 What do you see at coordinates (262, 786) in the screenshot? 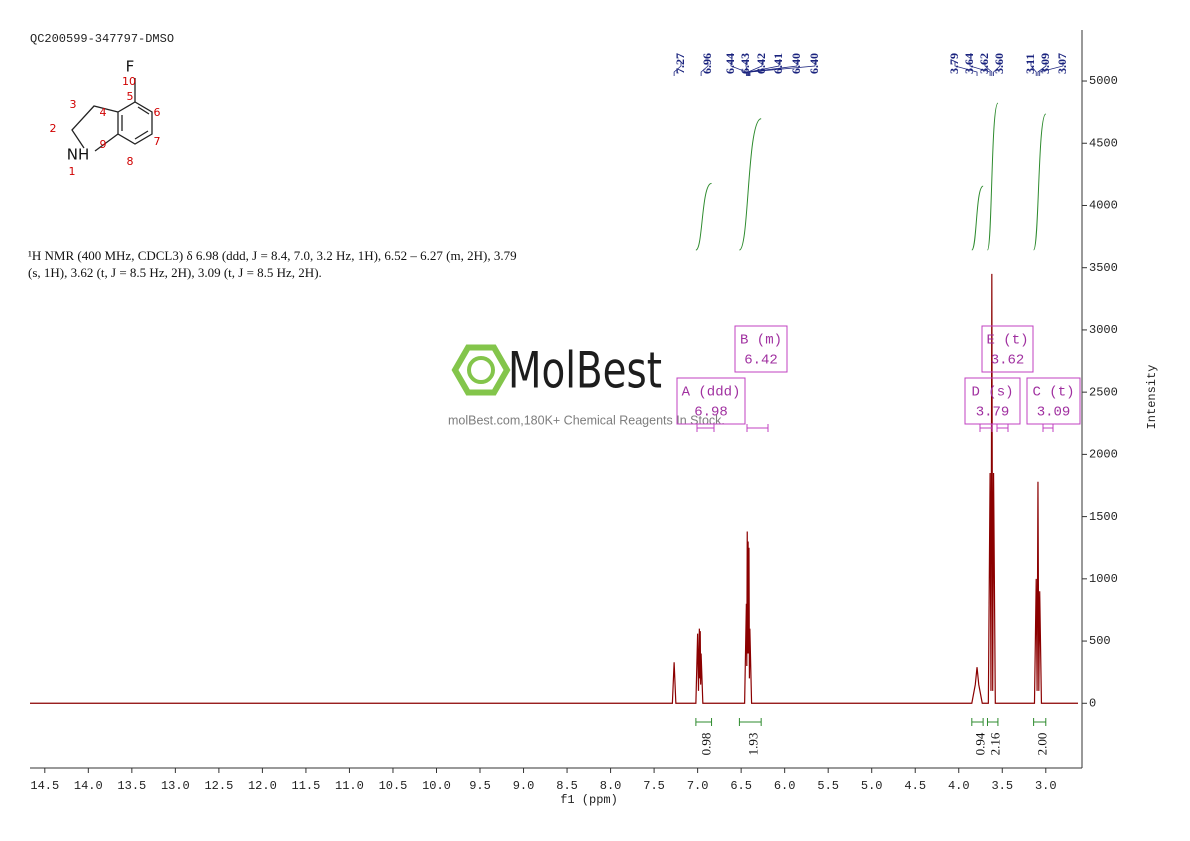
I see `x-tick-label: 12.0` at bounding box center [262, 786].